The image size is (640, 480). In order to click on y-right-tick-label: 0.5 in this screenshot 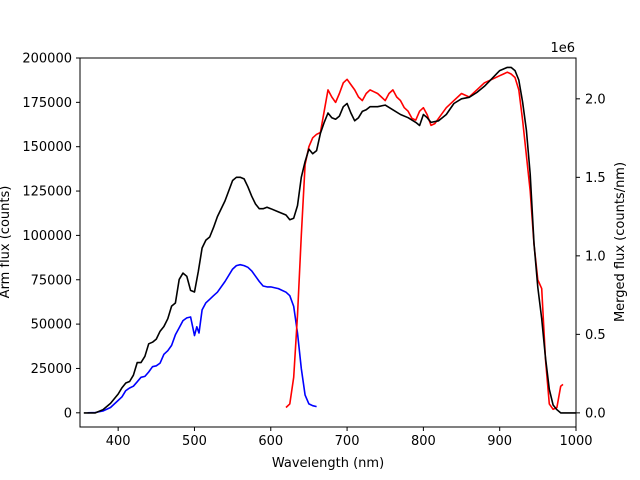, I will do `click(595, 335)`.